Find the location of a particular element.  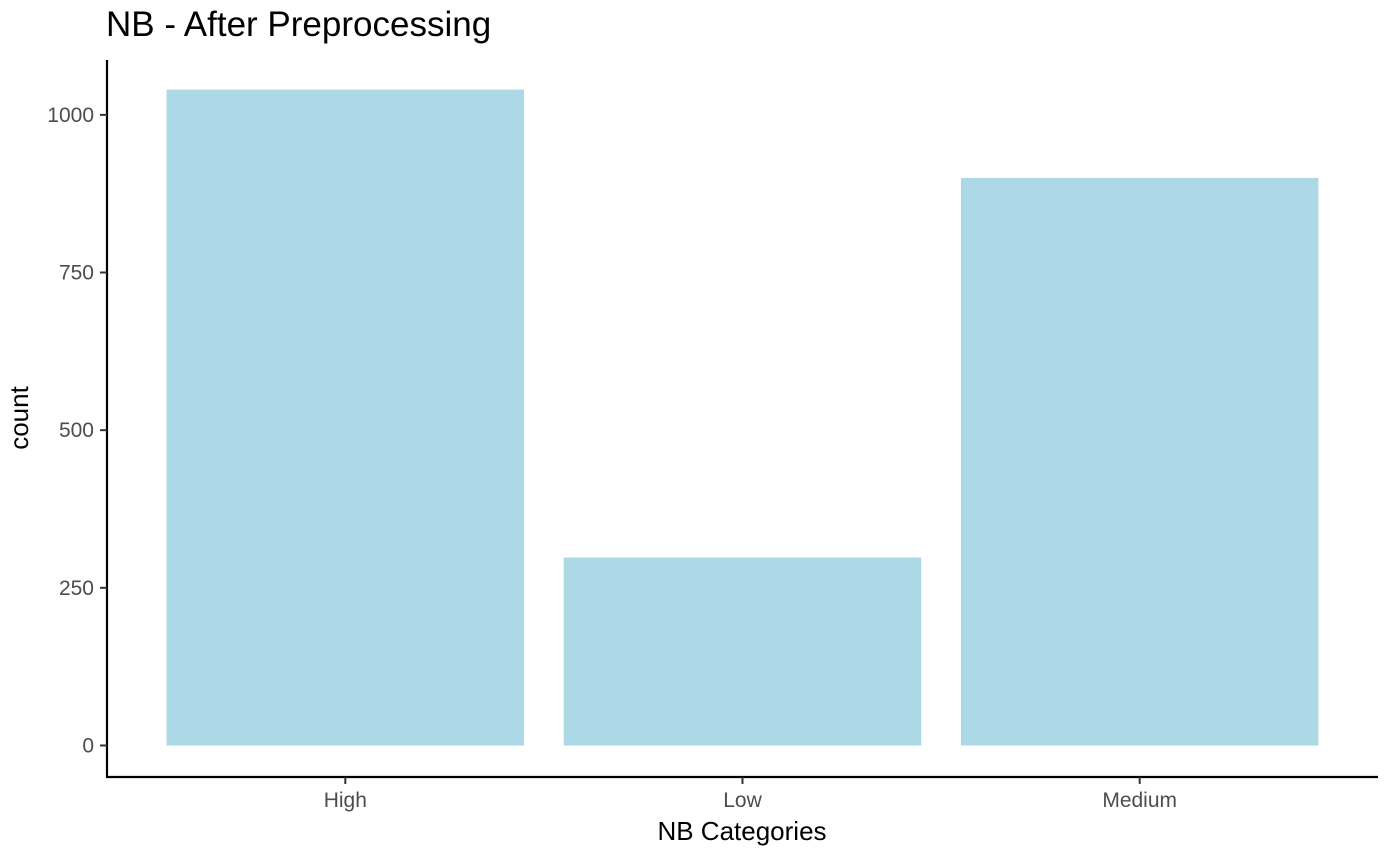

y-tick-label-500: 500 is located at coordinates (76, 430).